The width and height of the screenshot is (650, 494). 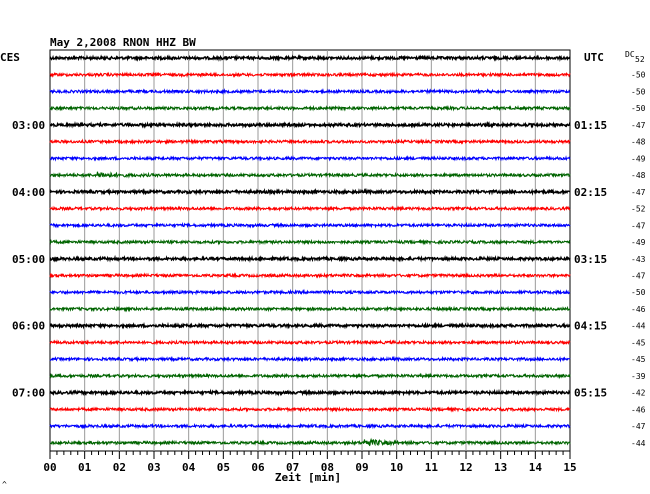 I want to click on hour-label-right-3: 04:15, so click(x=590, y=326).